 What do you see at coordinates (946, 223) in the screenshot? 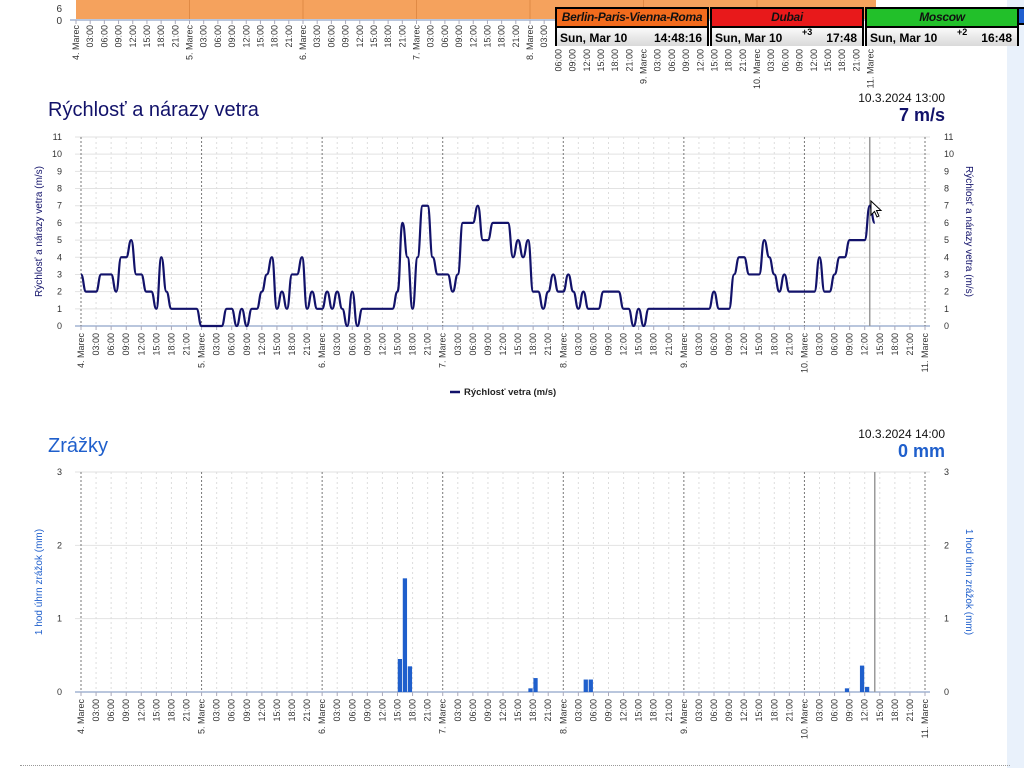
I see `y-tick-label-right: 6` at bounding box center [946, 223].